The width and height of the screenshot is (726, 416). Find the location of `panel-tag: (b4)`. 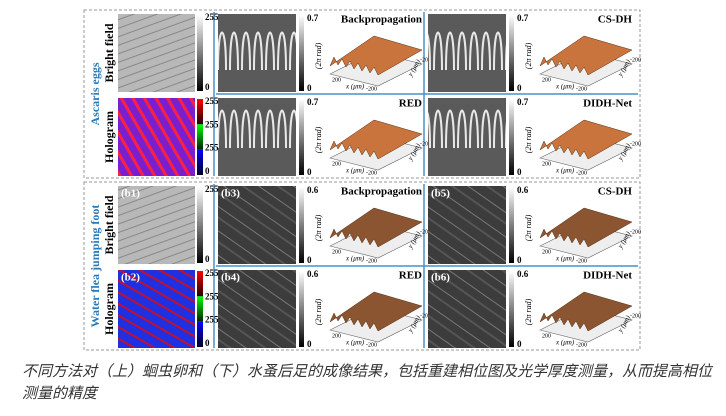

panel-tag: (b4) is located at coordinates (230, 278).